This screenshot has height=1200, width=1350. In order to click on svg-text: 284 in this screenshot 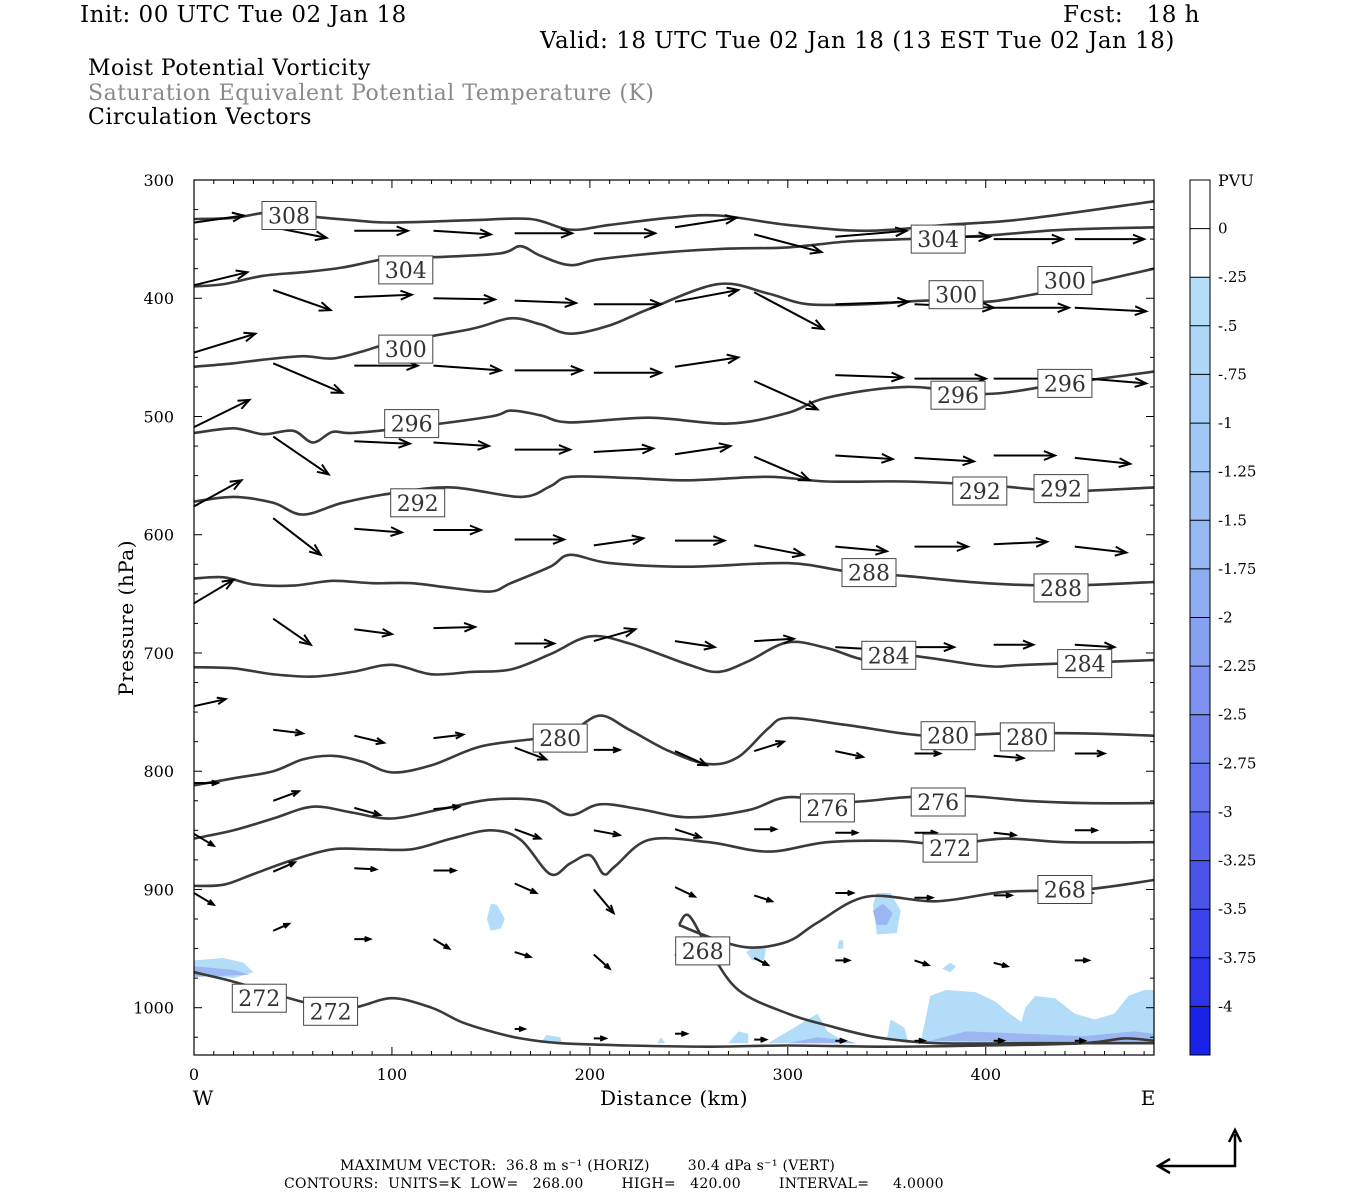, I will do `click(889, 656)`.